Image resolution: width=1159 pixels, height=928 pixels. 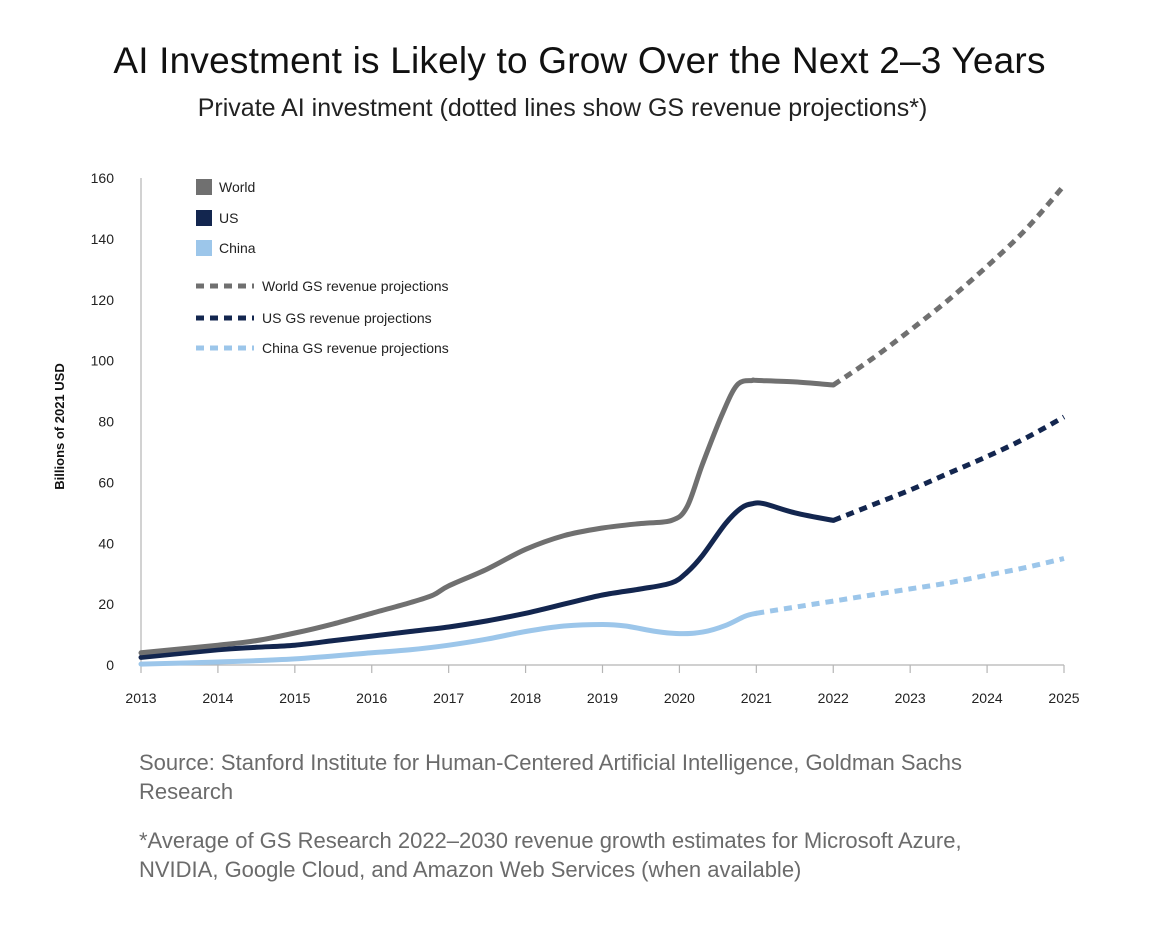 What do you see at coordinates (1063, 698) in the screenshot?
I see `x-tick-label: 2025` at bounding box center [1063, 698].